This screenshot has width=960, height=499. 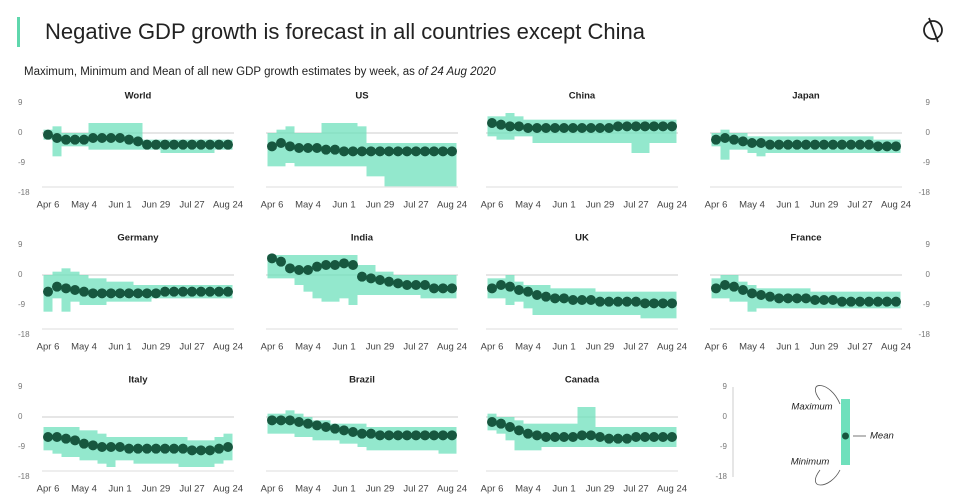 What do you see at coordinates (228, 489) in the screenshot?
I see `x-tick-label: Aug 24` at bounding box center [228, 489].